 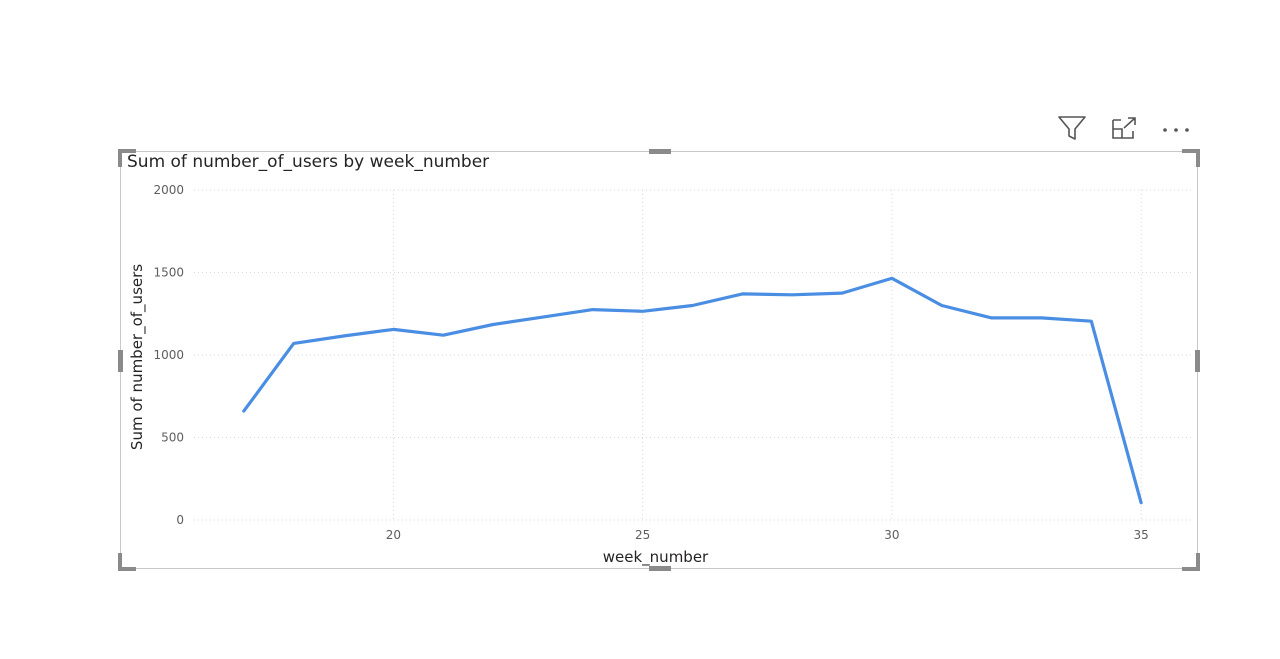 What do you see at coordinates (168, 355) in the screenshot?
I see `y-tick-label: 1000` at bounding box center [168, 355].